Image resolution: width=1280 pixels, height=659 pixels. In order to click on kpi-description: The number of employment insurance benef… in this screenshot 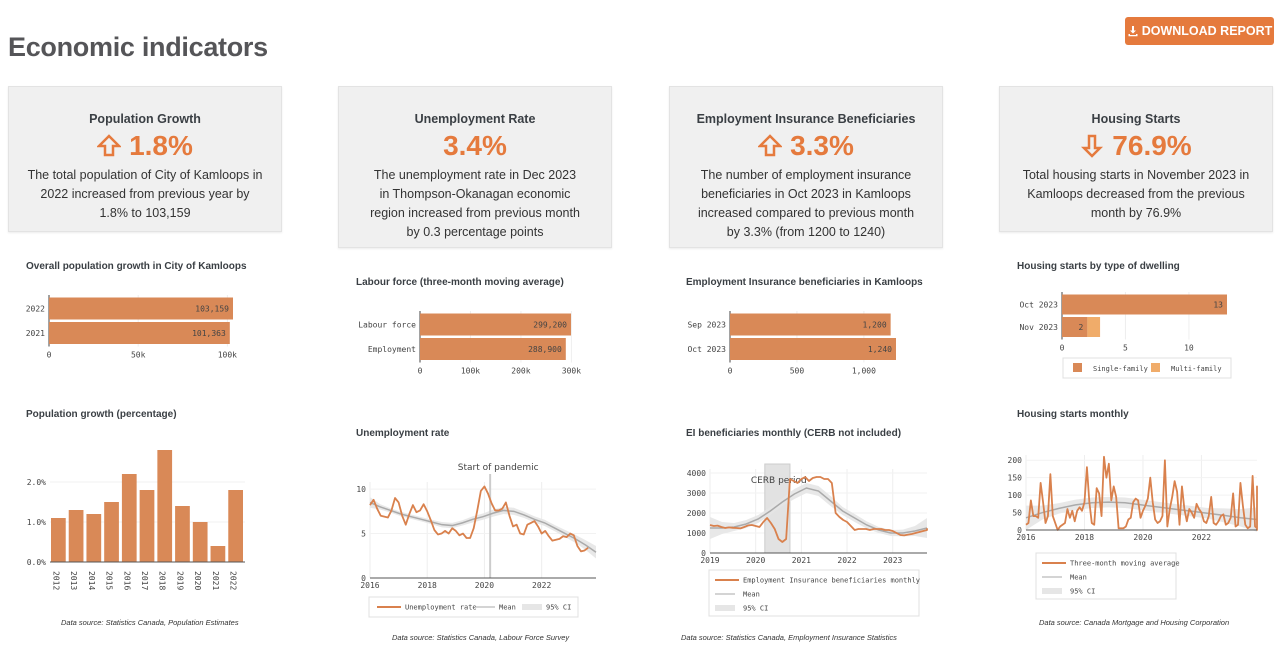, I will do `click(806, 203)`.